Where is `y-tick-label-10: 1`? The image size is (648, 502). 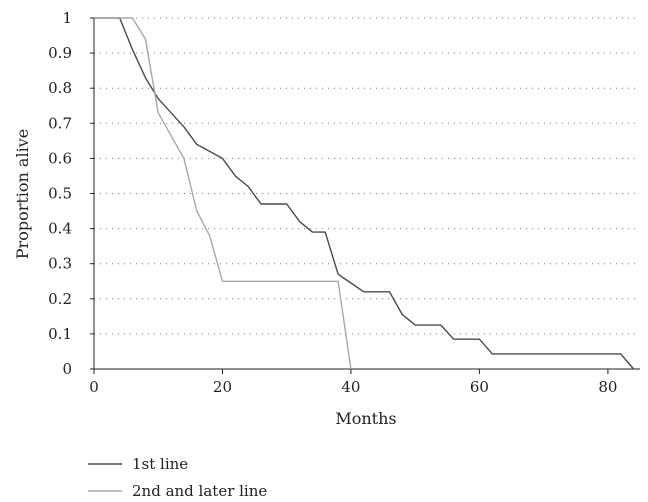 y-tick-label-10: 1 is located at coordinates (67, 18).